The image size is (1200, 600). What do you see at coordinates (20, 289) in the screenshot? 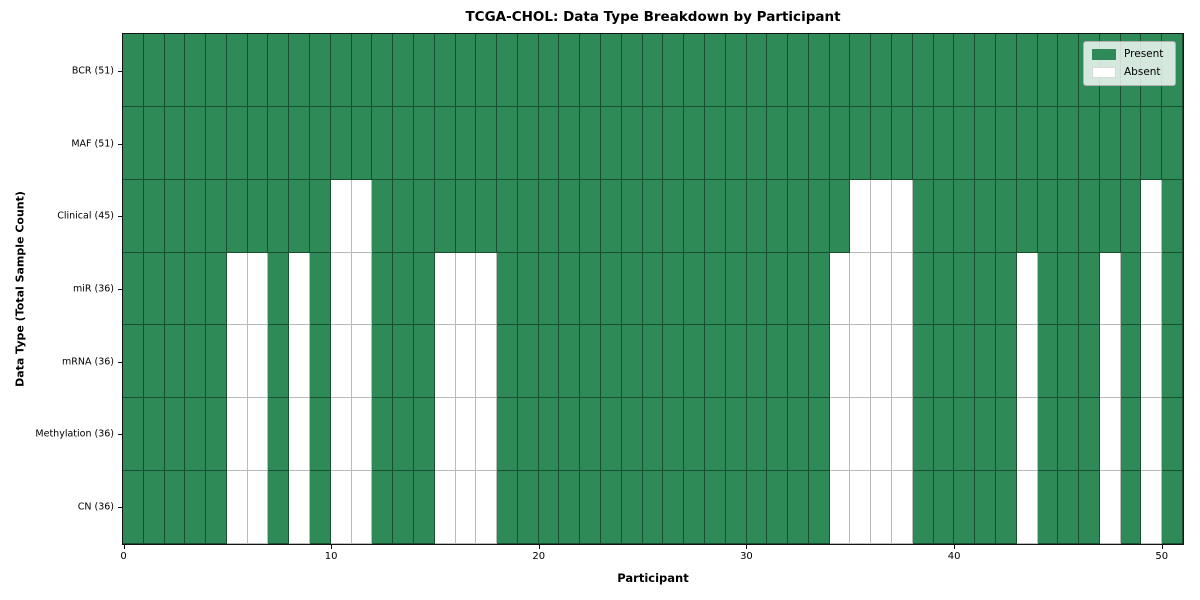
I see `y-axis-label: Data Type (Total Sample Count)` at bounding box center [20, 289].